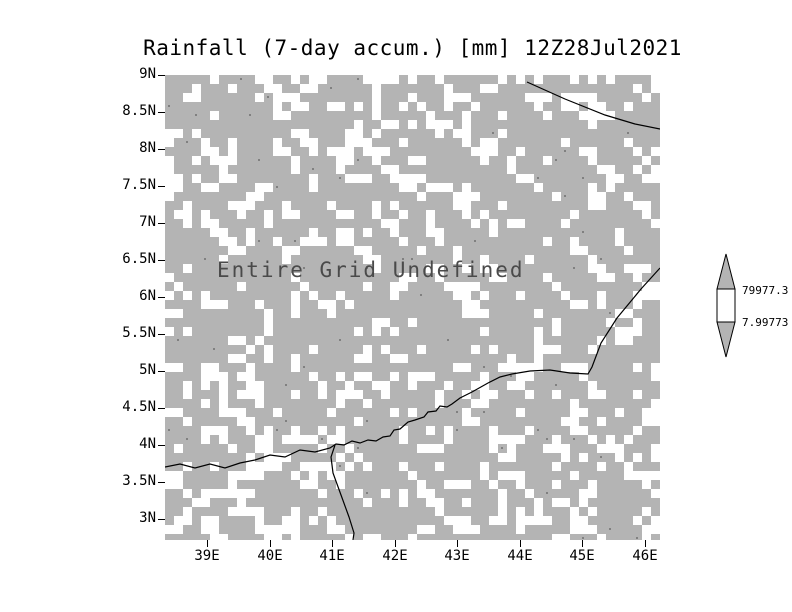 The image size is (792, 612). What do you see at coordinates (726, 339) in the screenshot?
I see `colorbar-bottom-arrow` at bounding box center [726, 339].